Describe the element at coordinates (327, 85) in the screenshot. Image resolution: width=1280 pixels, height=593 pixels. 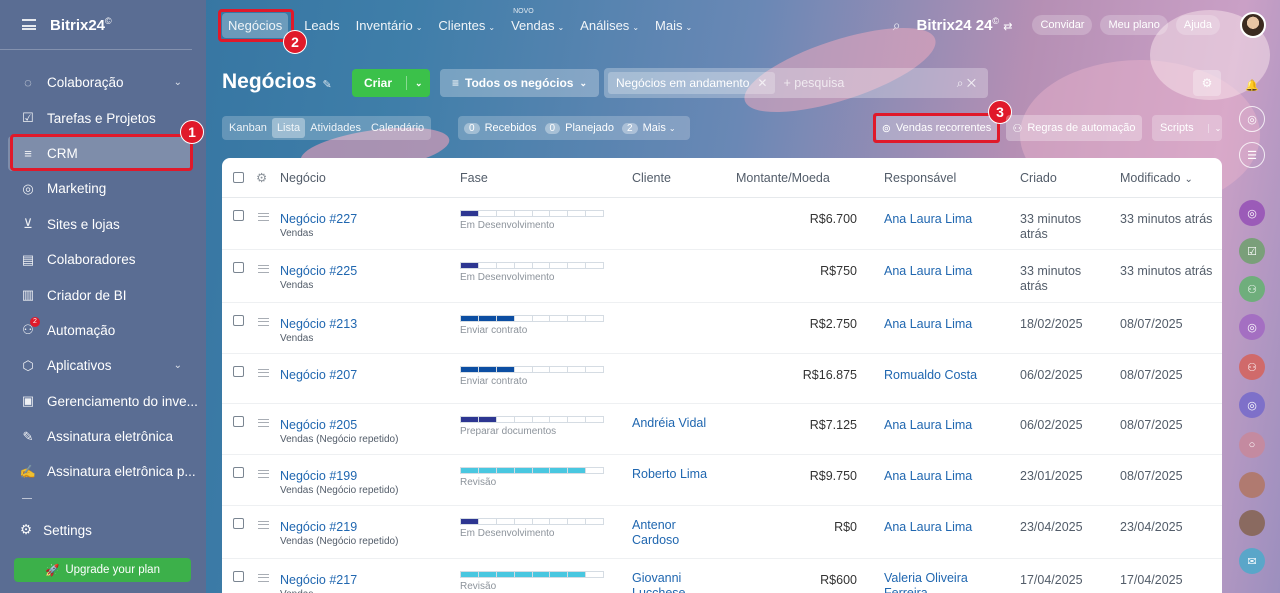
I see `pin-icon: ✎` at that location.